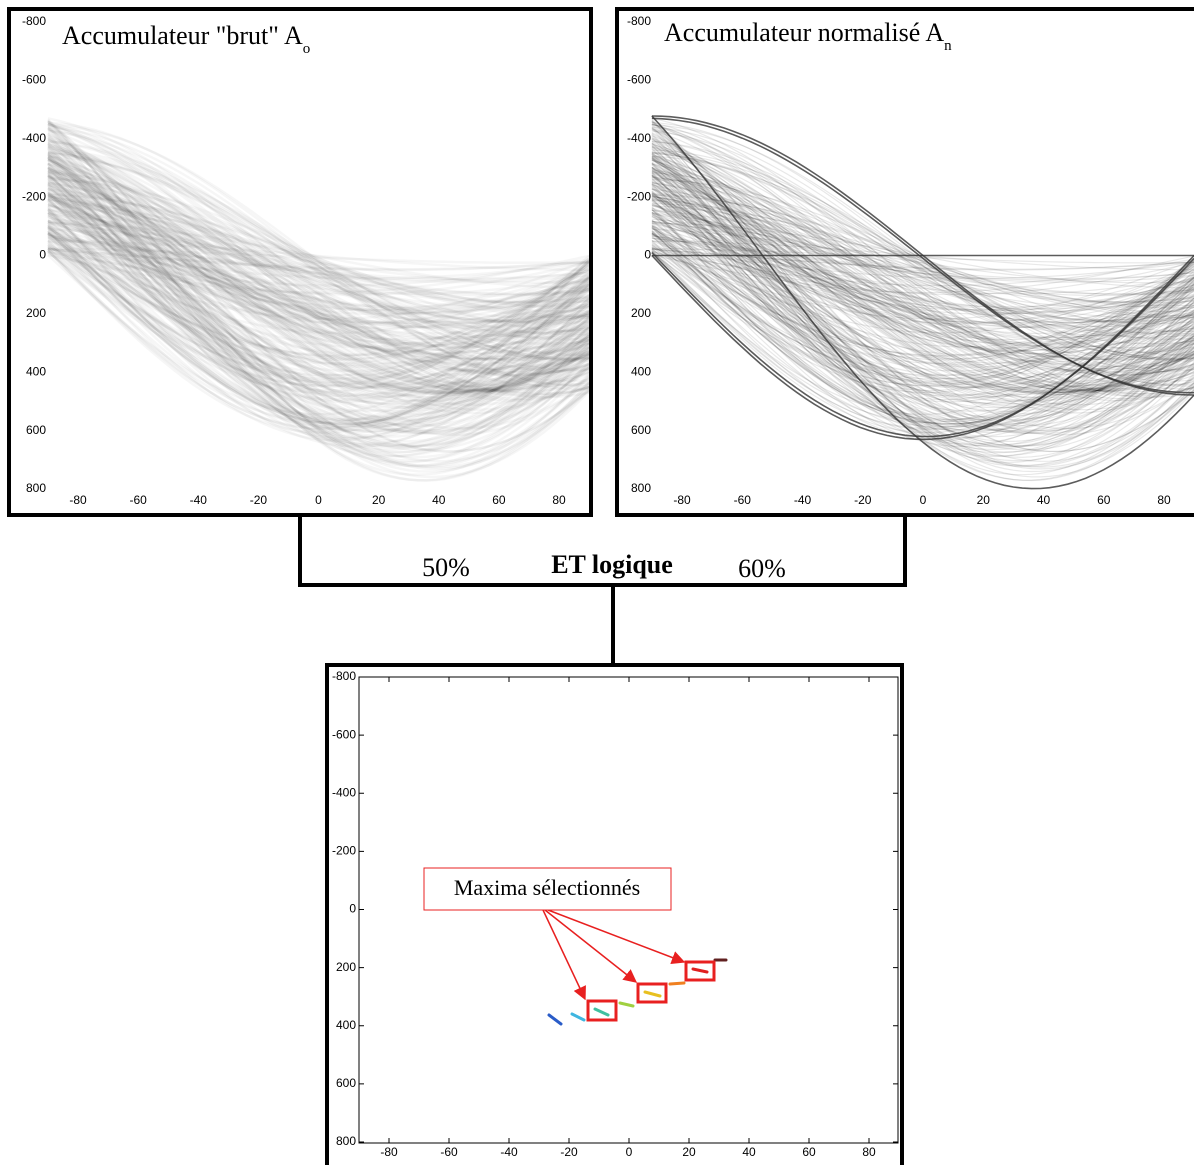 The height and width of the screenshot is (1165, 1194). Describe the element at coordinates (138, 500) in the screenshot. I see `x-tick-label: -60` at that location.